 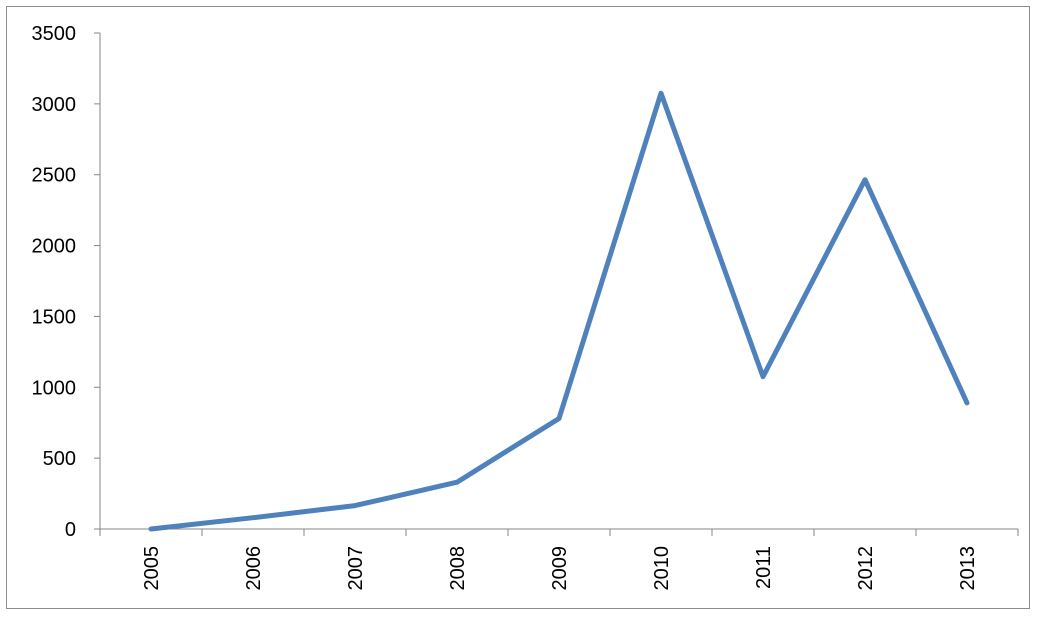 What do you see at coordinates (54, 34) in the screenshot?
I see `y-tick-label: 3500` at bounding box center [54, 34].